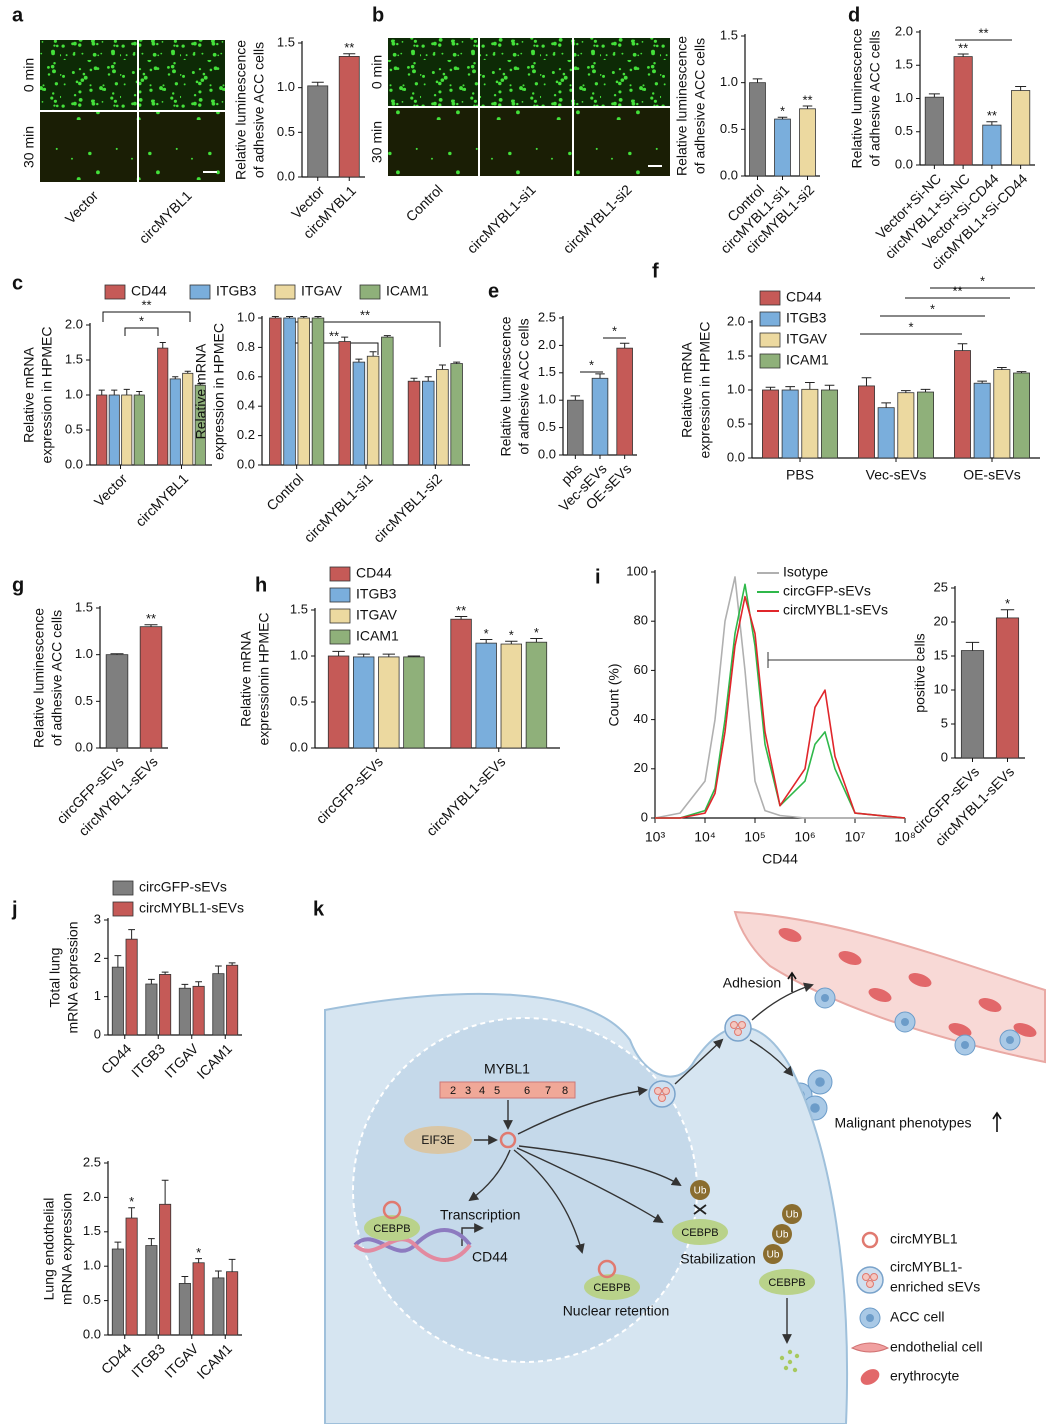 The width and height of the screenshot is (1050, 1424). I want to click on exon-label: 4, so click(482, 1091).